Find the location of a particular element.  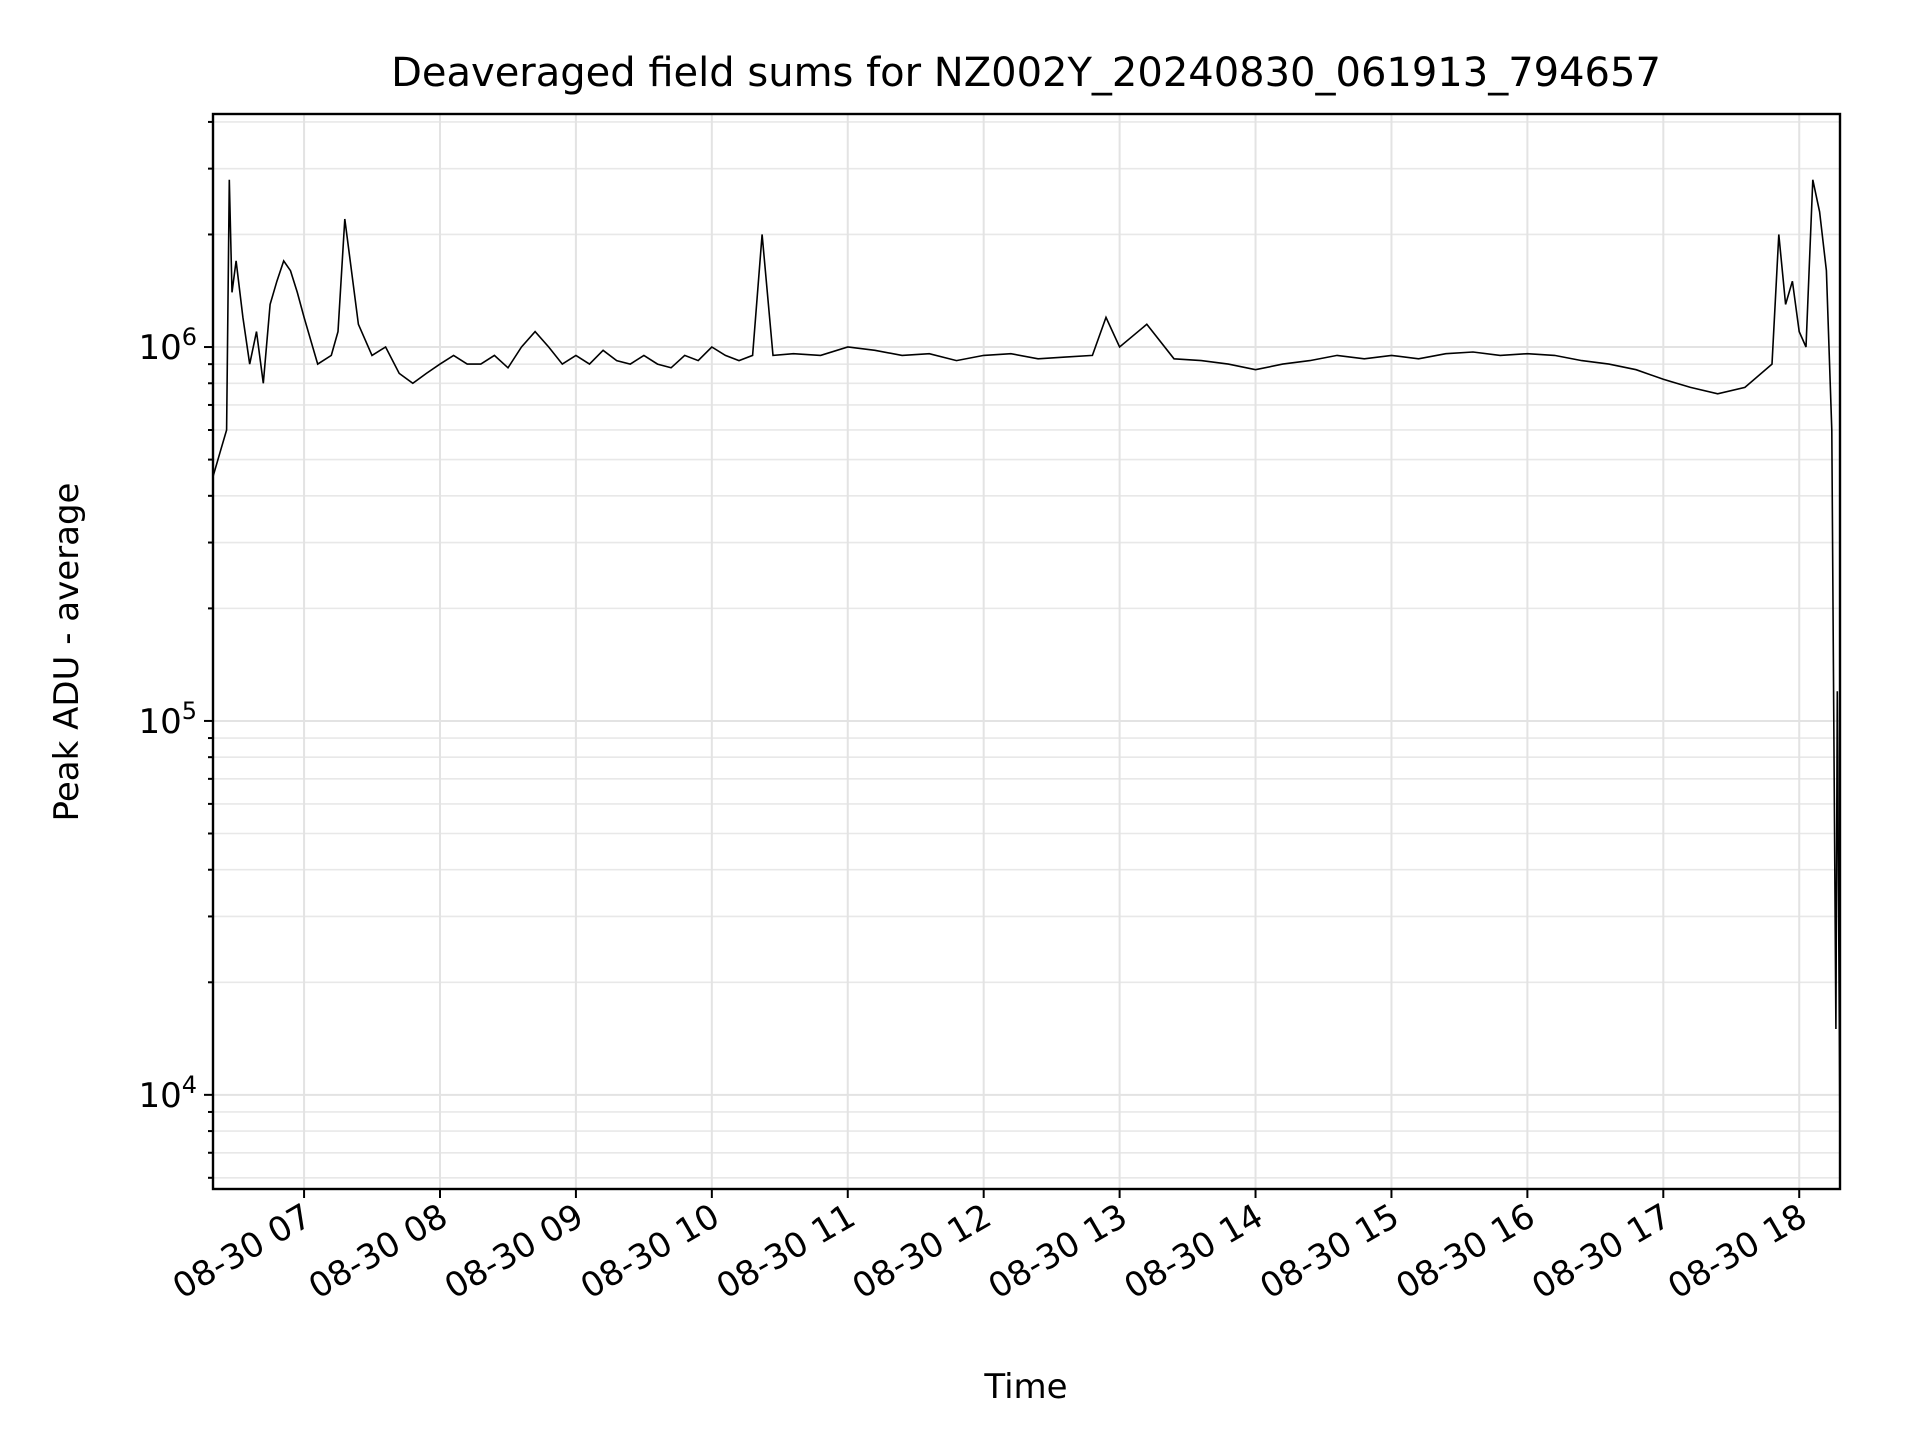

y-tick-label: 10⁶ is located at coordinates (167, 345).